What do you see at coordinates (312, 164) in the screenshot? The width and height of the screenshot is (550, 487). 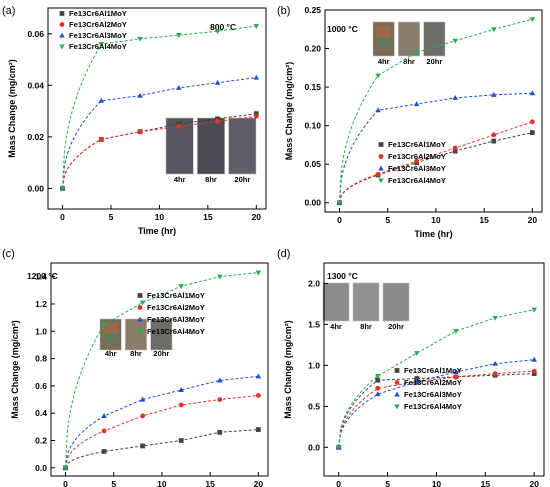 I see `y-tick-label: 0.05` at bounding box center [312, 164].